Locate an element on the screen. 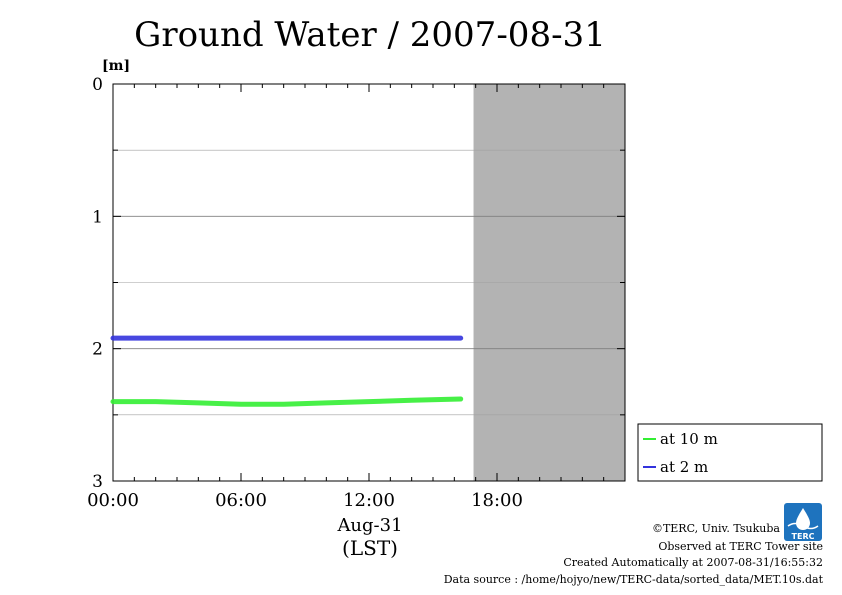 The width and height of the screenshot is (842, 595). x-zone-label: (LST) is located at coordinates (370, 548).